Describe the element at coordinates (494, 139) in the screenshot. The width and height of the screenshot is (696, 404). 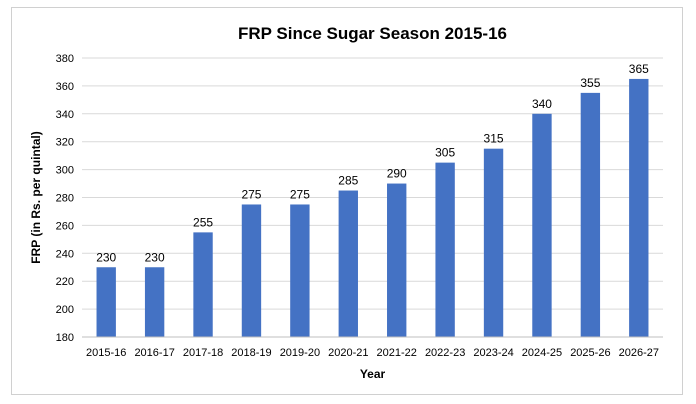
I see `data-label: 315` at that location.